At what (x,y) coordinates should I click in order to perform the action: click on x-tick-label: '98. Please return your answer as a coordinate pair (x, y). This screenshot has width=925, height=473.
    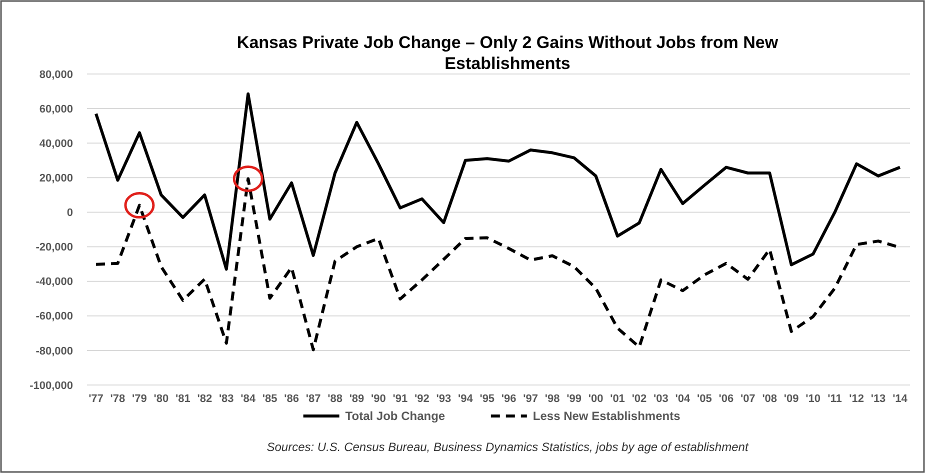
    Looking at the image, I should click on (552, 398).